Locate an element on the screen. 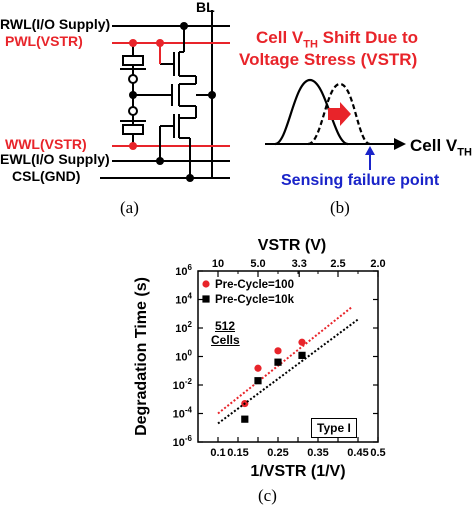 This screenshot has height=531, width=474. caption-c: (c) is located at coordinates (267, 495).